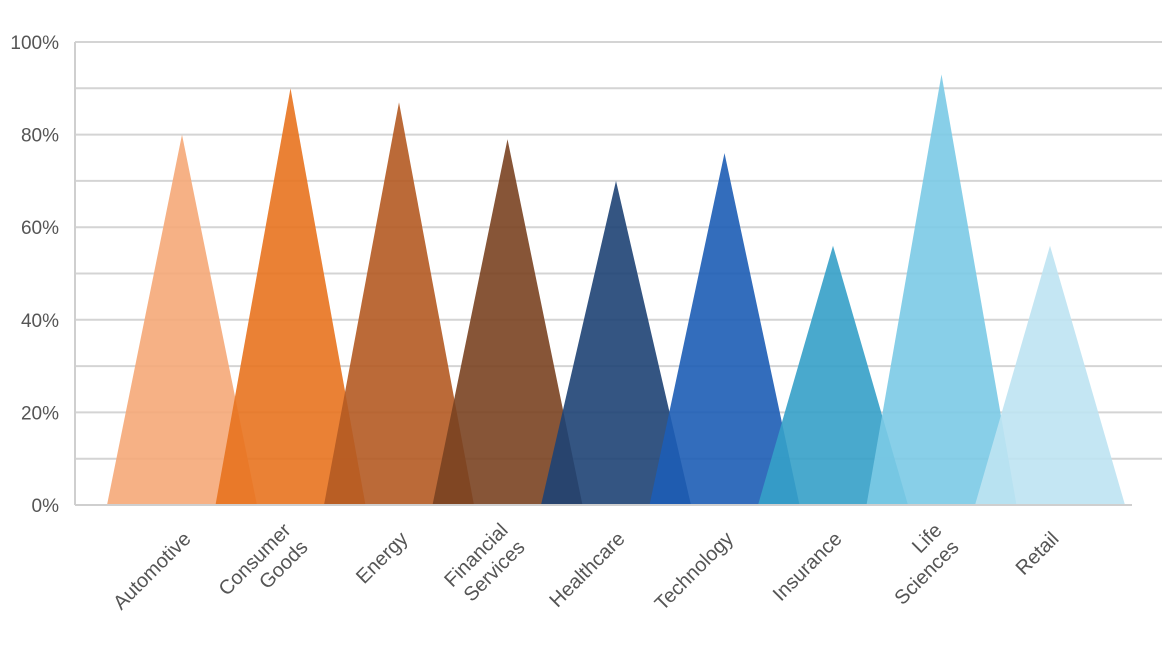 This screenshot has height=664, width=1166. Describe the element at coordinates (1050, 375) in the screenshot. I see `peak-retail` at that location.